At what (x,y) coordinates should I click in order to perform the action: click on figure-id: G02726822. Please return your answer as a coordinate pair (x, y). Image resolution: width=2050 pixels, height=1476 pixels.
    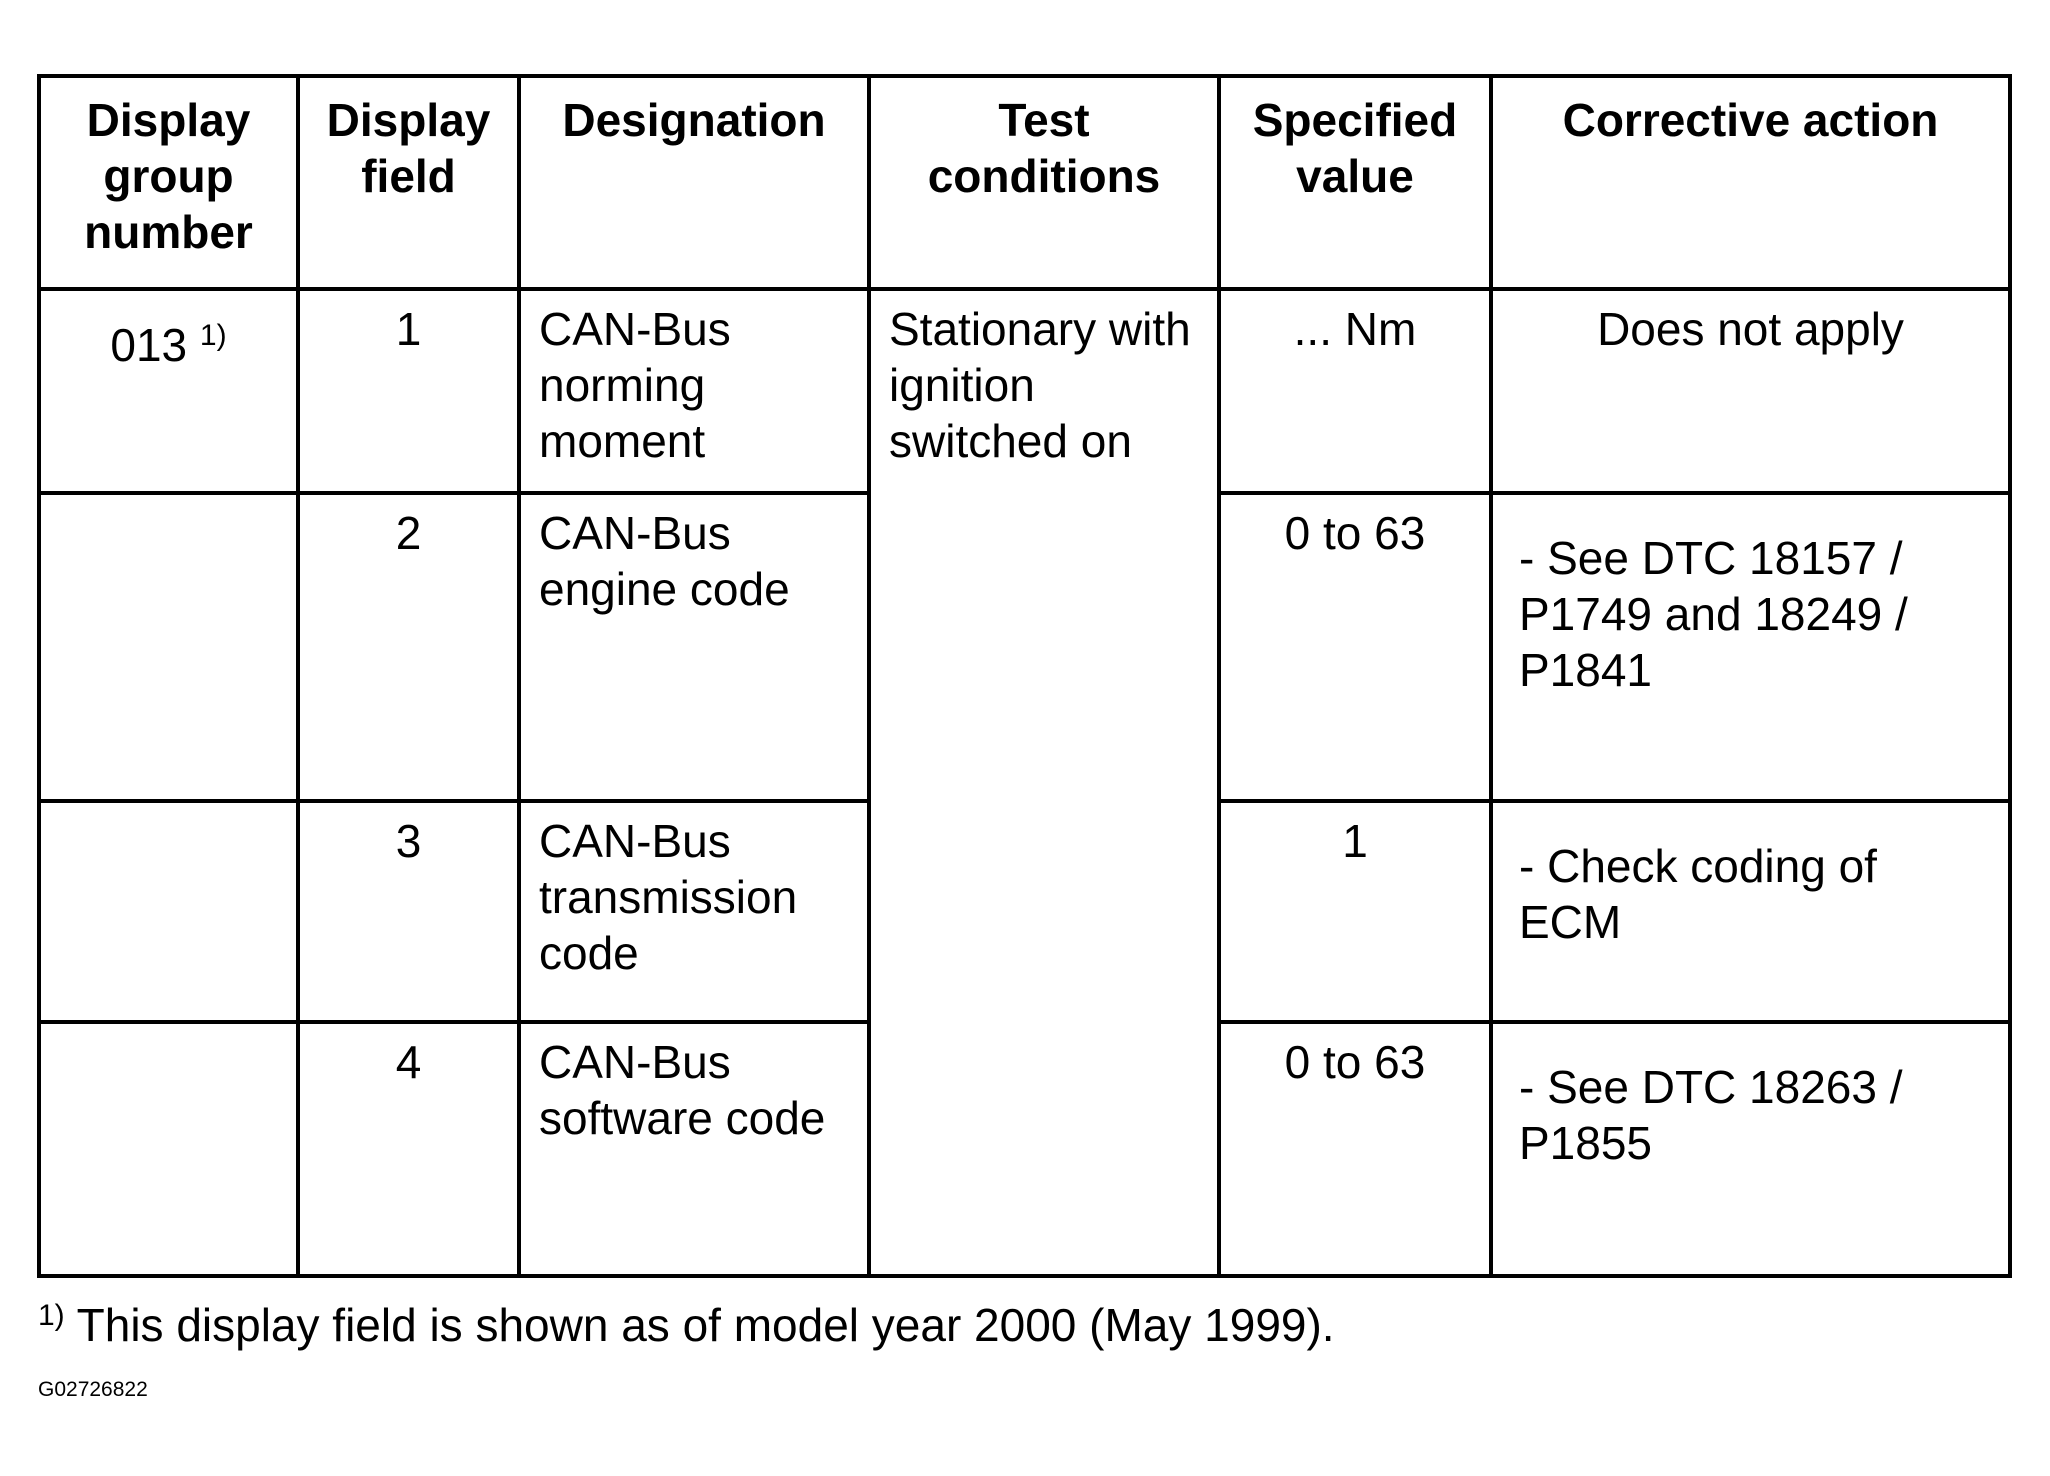
    Looking at the image, I should click on (93, 1389).